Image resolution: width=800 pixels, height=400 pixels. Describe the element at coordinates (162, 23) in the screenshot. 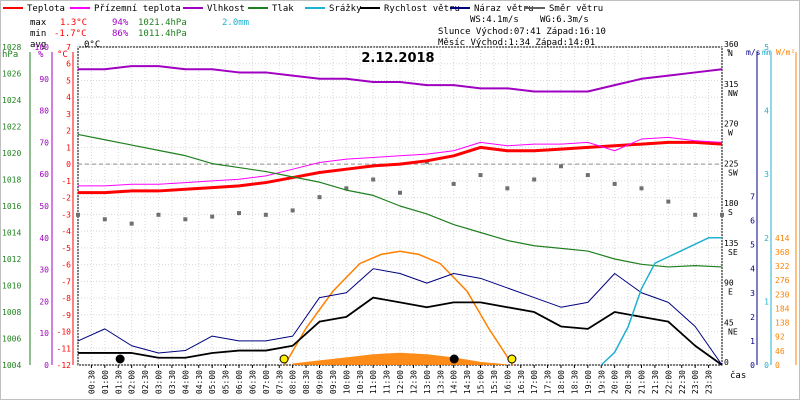

I see `stats-max-pressure: 1021.4hPa` at that location.